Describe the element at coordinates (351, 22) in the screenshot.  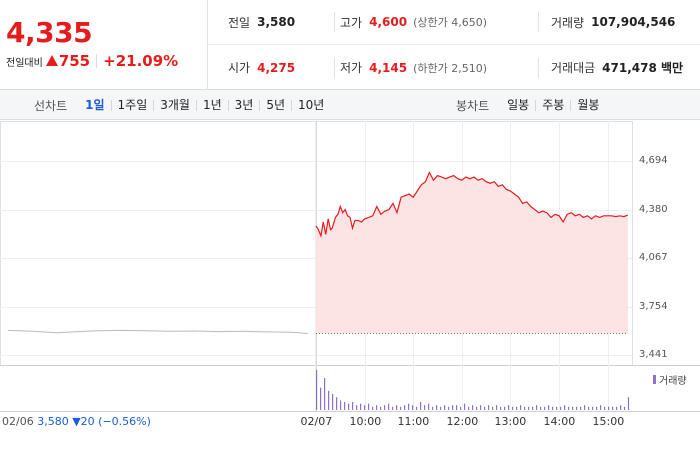
I see `stat-label: 고가` at that location.